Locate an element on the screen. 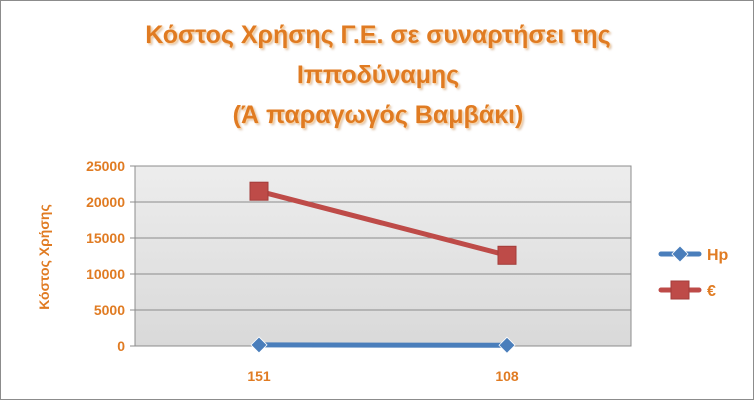 Image resolution: width=754 pixels, height=401 pixels. y-tick-label: 20000 is located at coordinates (105, 202).